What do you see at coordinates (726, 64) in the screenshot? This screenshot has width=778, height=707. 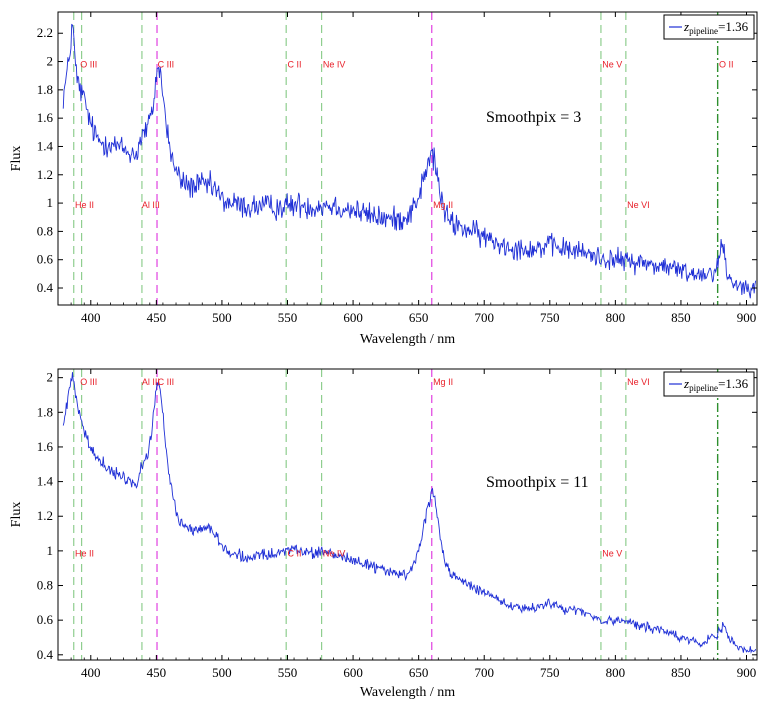 I see `emission-line-label: O II` at bounding box center [726, 64].